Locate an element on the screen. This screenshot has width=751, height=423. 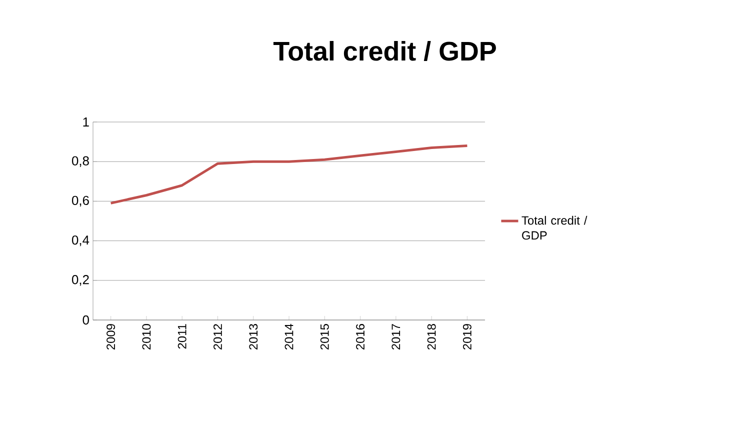
x-tick-label: 2012 is located at coordinates (218, 337).